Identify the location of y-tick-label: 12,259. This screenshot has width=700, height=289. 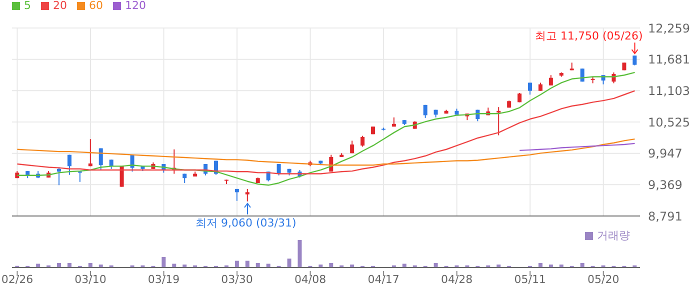
(669, 28).